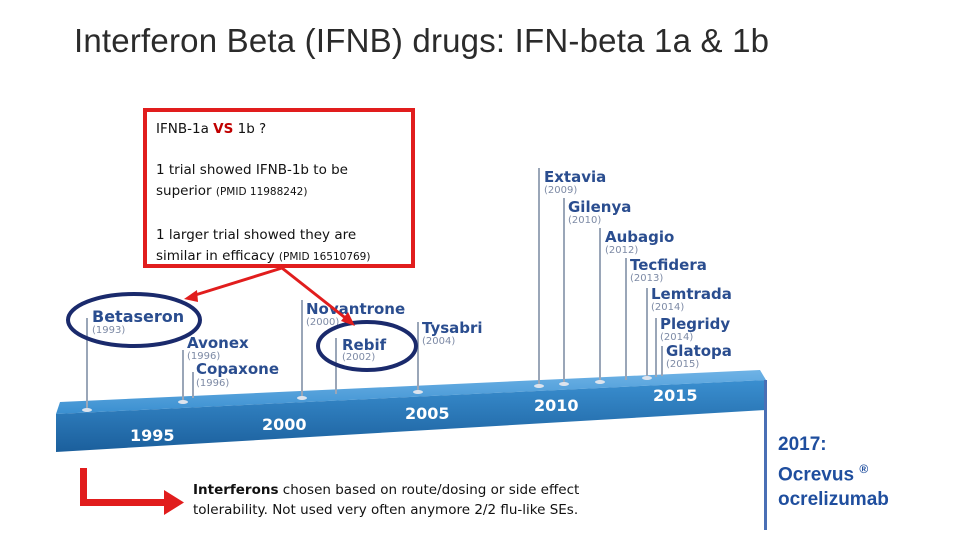 This screenshot has height=540, width=960. Describe the element at coordinates (358, 357) in the screenshot. I see `drug-rebif-year: (2002)` at that location.